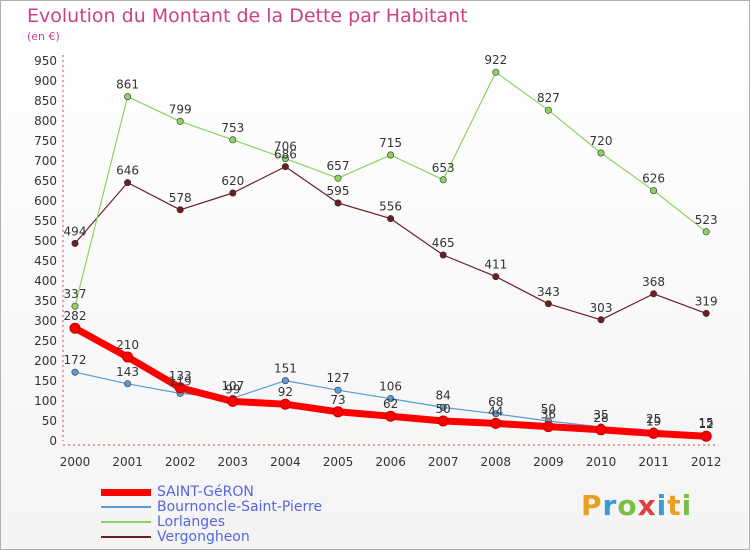 This screenshot has height=550, width=750. I want to click on data-label: 92, so click(285, 392).